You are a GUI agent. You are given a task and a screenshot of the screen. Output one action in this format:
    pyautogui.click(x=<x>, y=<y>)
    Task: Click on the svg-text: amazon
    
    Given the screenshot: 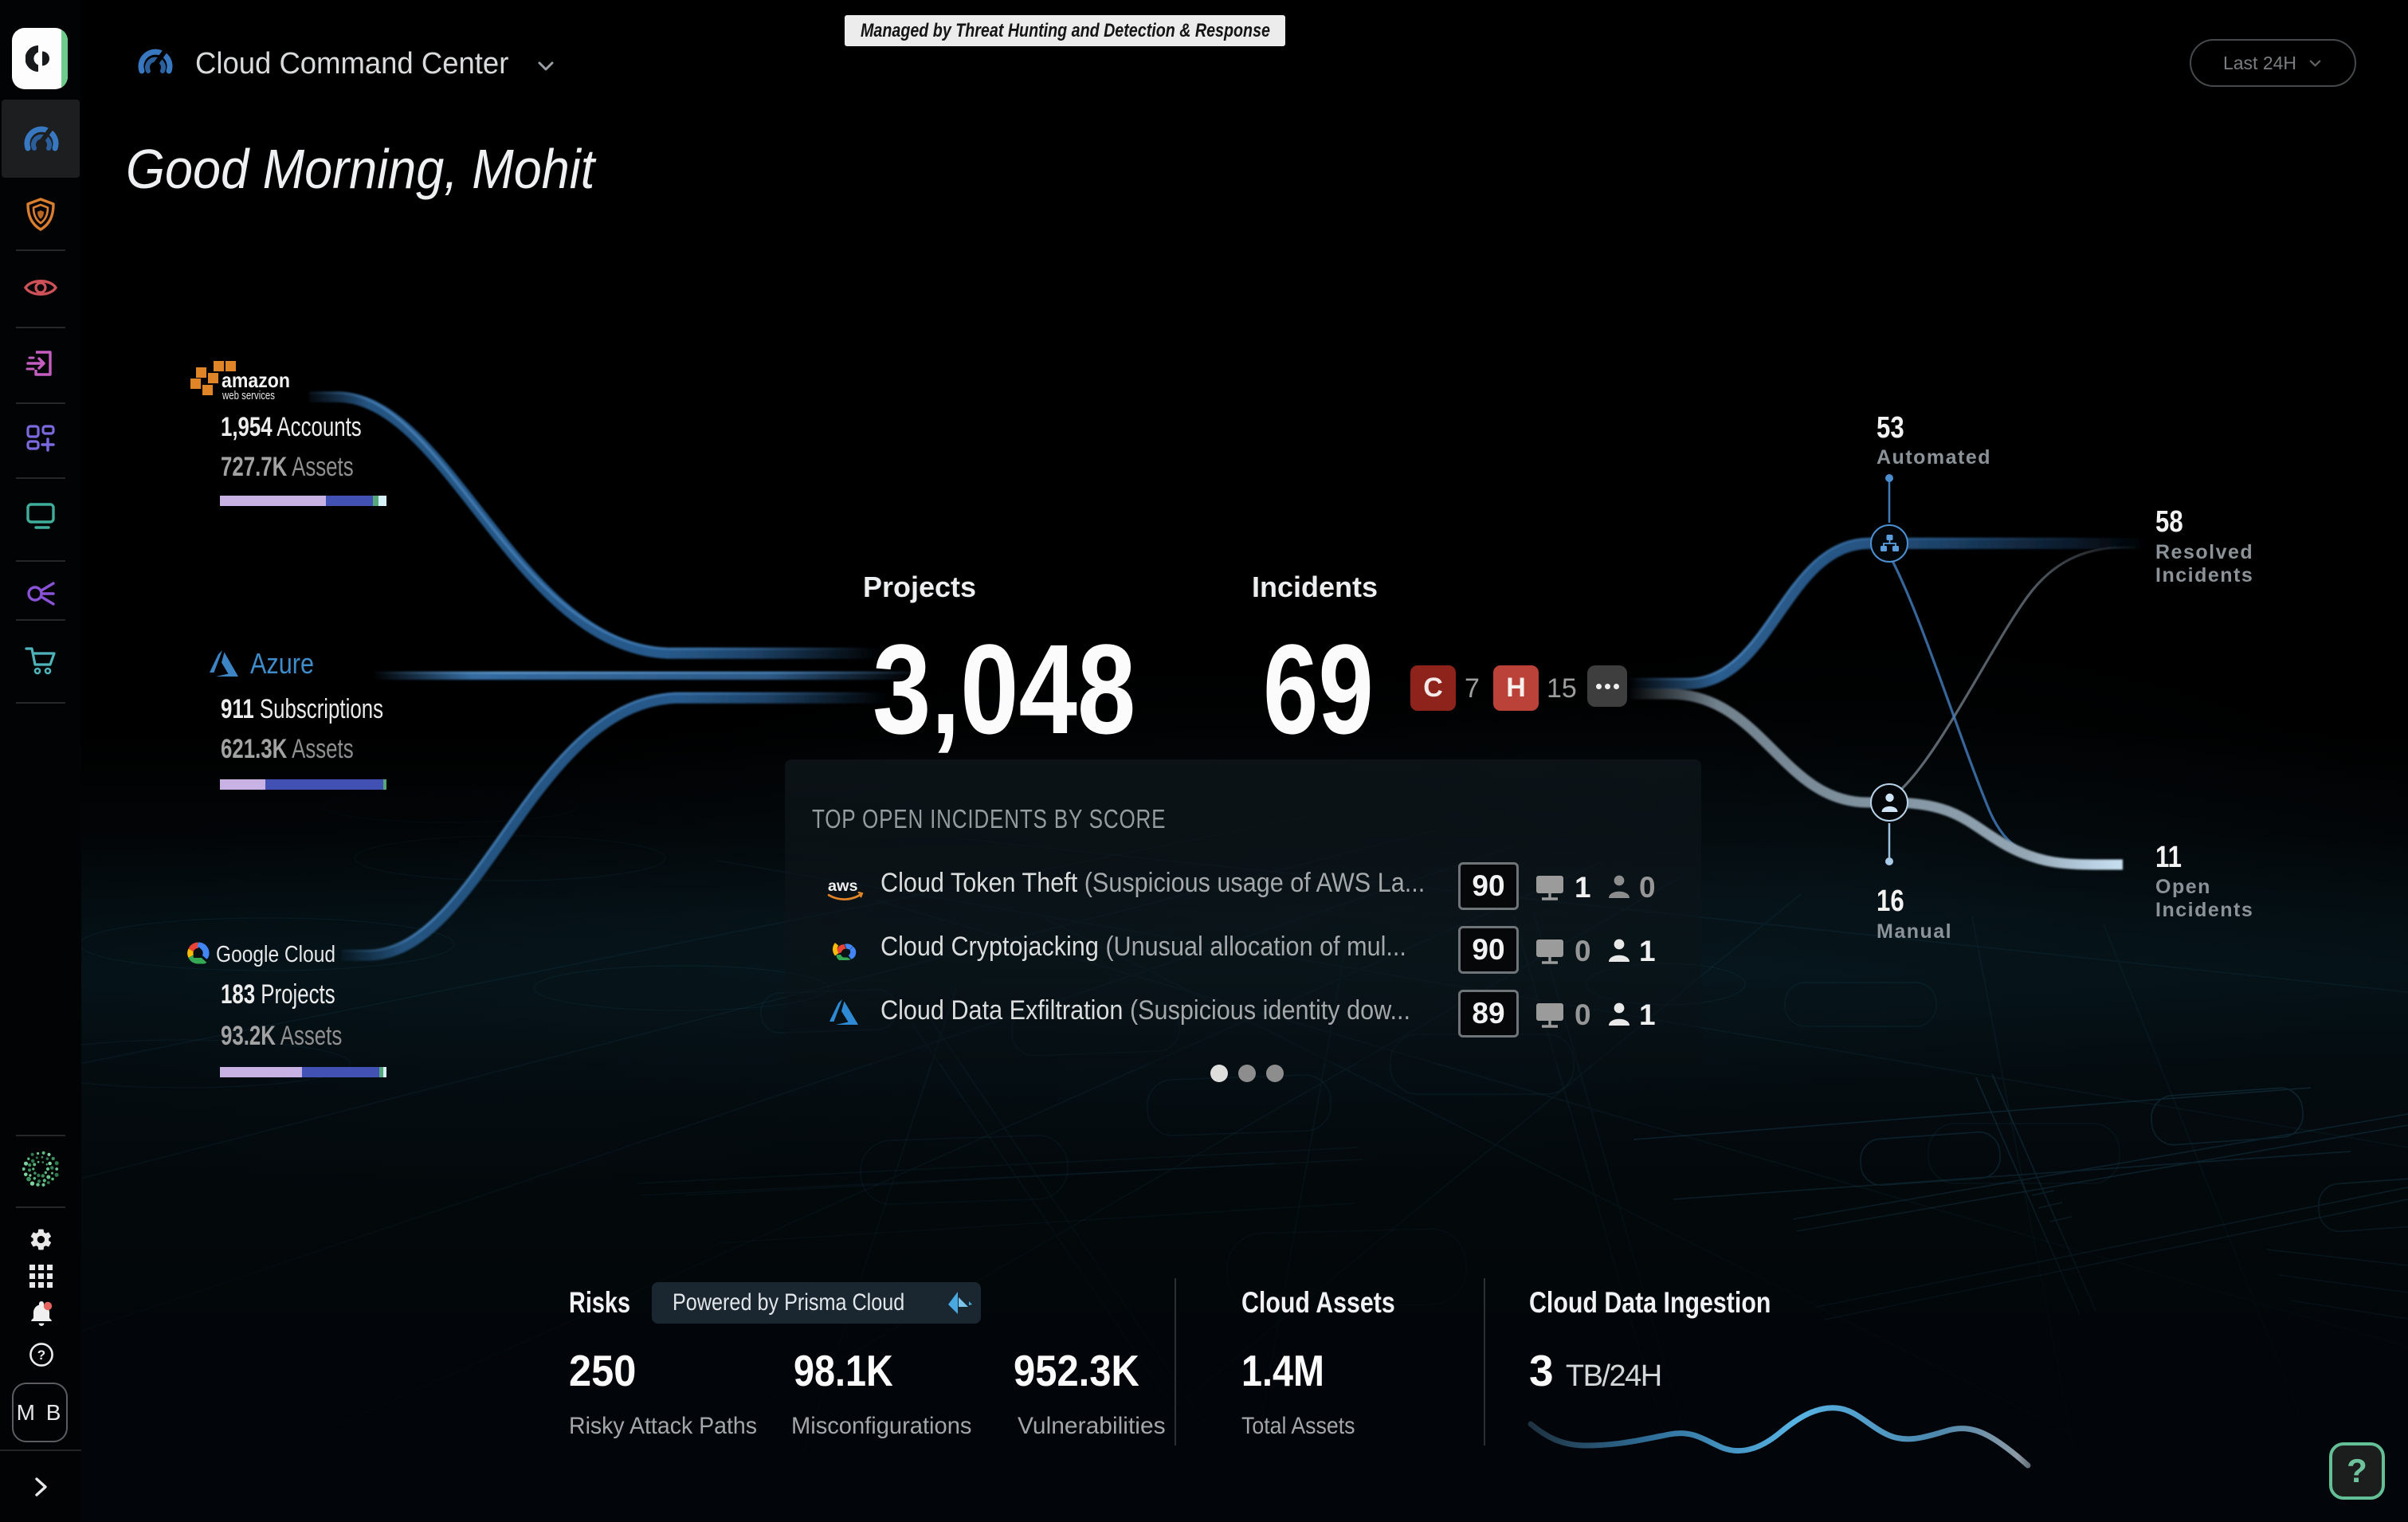 What is the action you would take?
    pyautogui.click(x=256, y=380)
    